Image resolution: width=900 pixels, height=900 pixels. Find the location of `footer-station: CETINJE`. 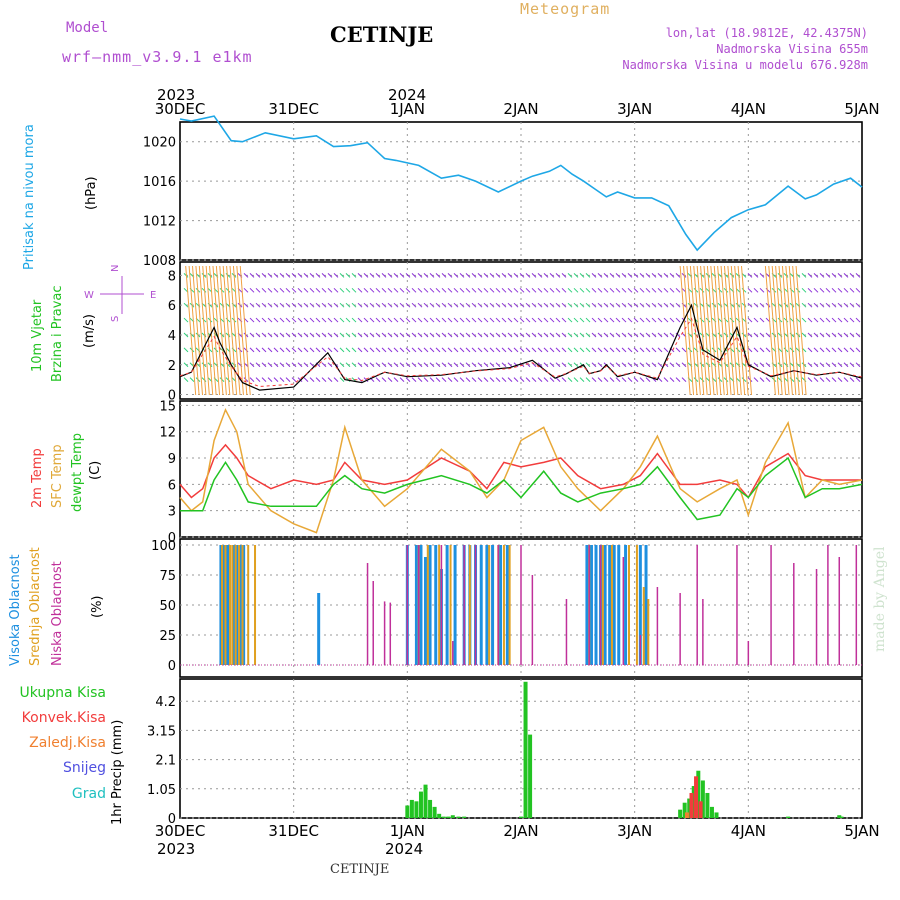

footer-station: CETINJE is located at coordinates (360, 869).